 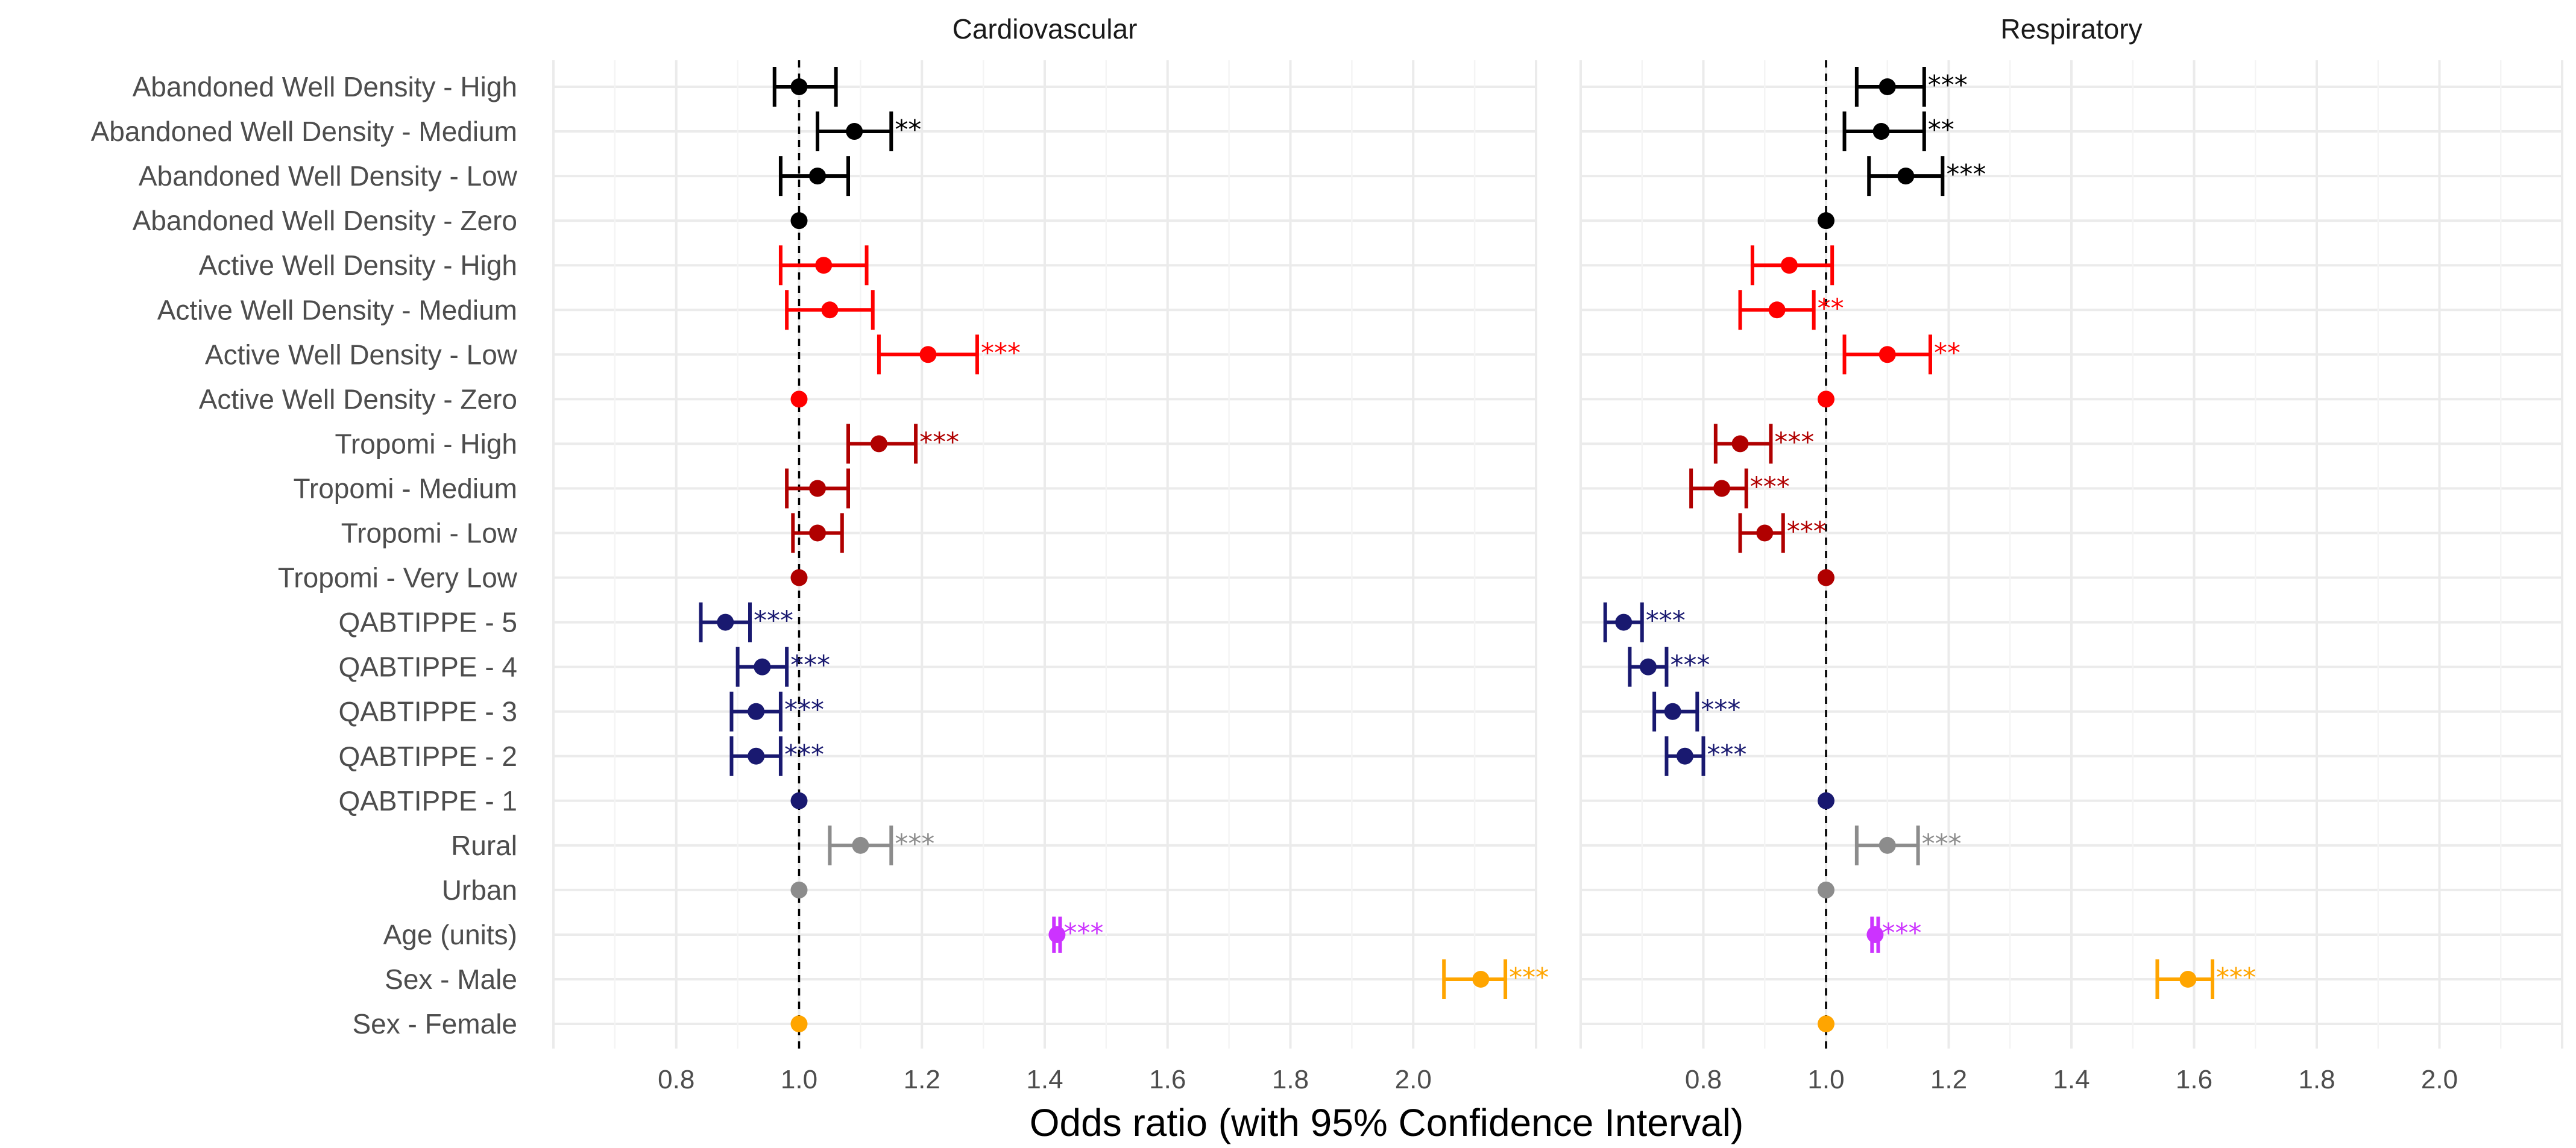 I want to click on panel-title: Respiratory, so click(x=2071, y=29).